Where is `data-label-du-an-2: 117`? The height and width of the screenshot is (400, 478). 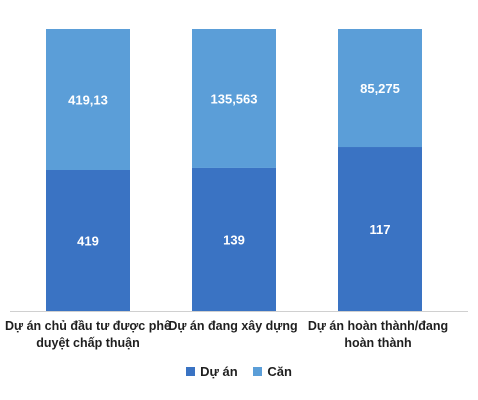 data-label-du-an-2: 117 is located at coordinates (380, 229).